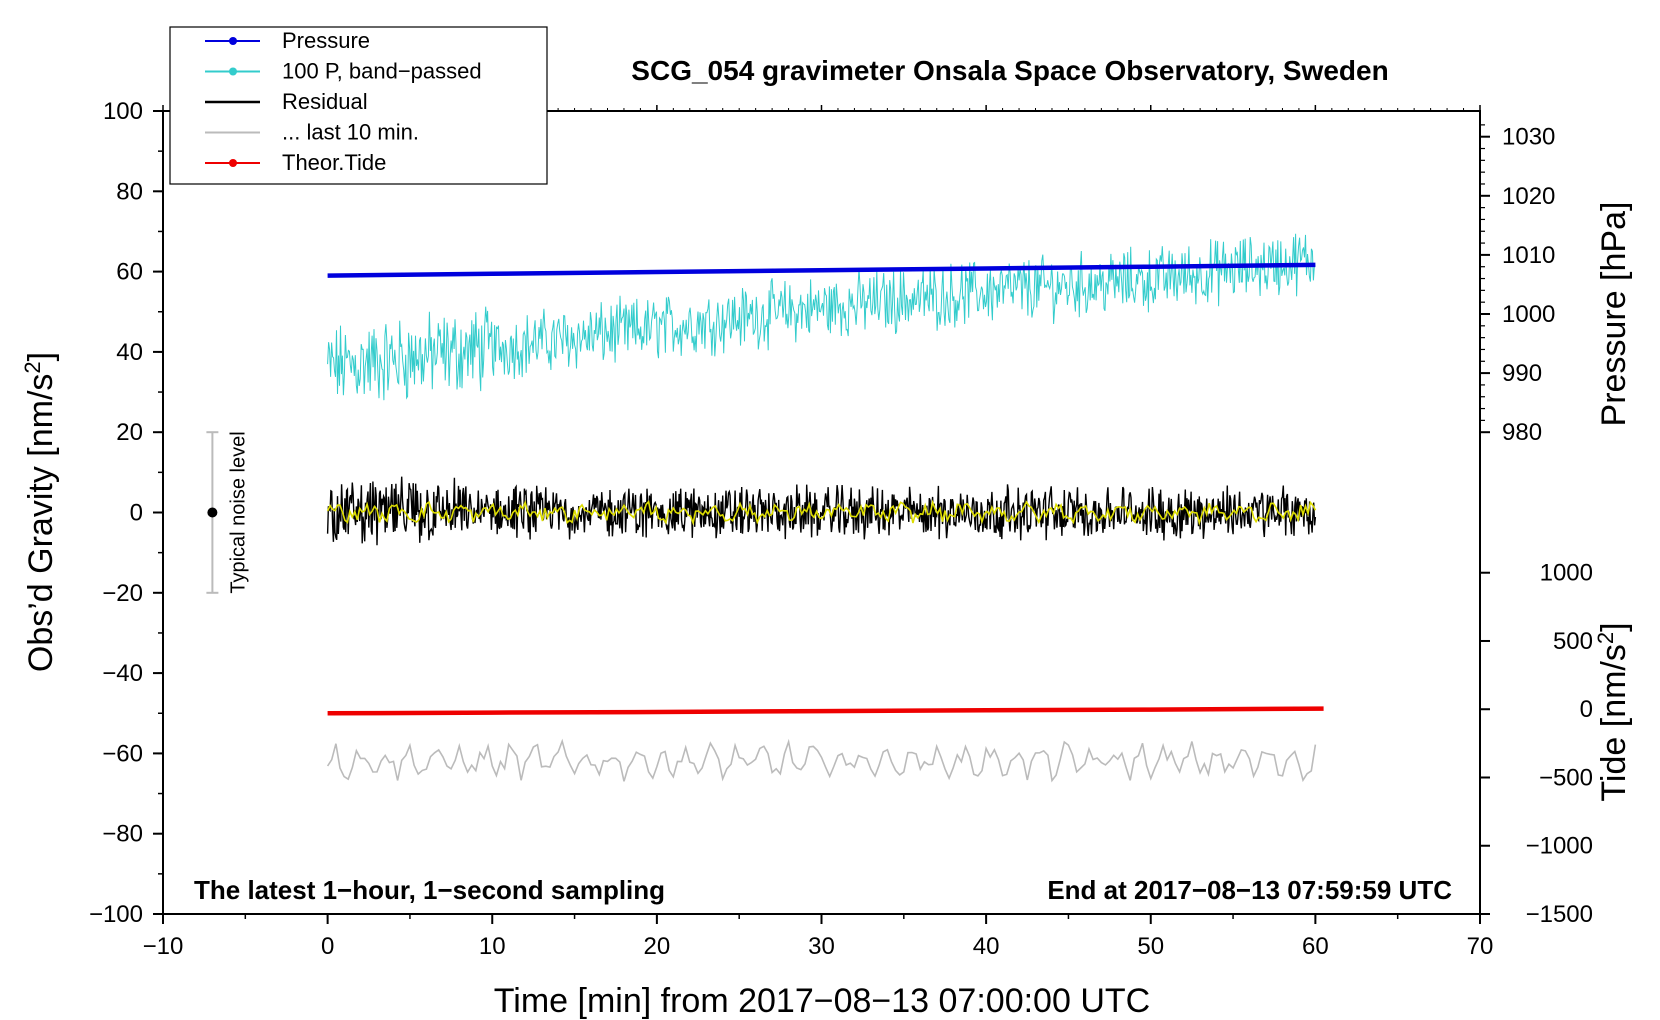 This screenshot has height=1020, width=1660. I want to click on tide-tick-label: −500, so click(1566, 777).